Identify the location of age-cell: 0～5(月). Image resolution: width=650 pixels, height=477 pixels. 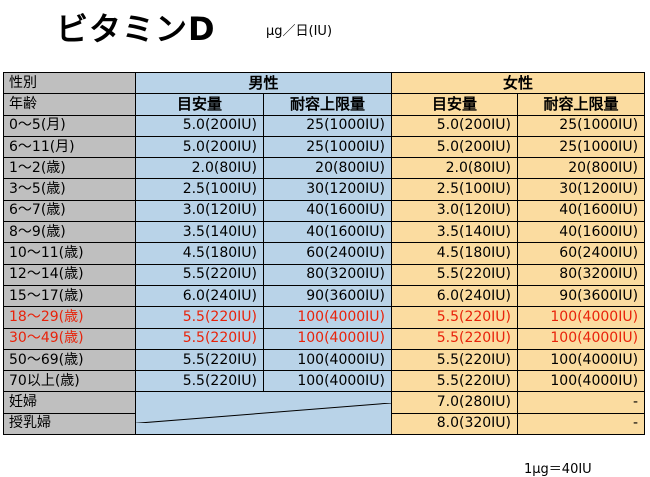
(69, 125).